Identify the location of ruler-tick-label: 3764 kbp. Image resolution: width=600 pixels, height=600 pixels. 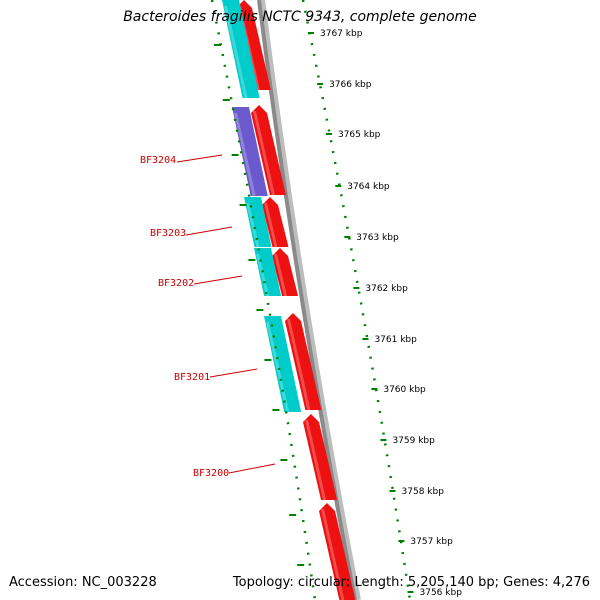
(368, 187).